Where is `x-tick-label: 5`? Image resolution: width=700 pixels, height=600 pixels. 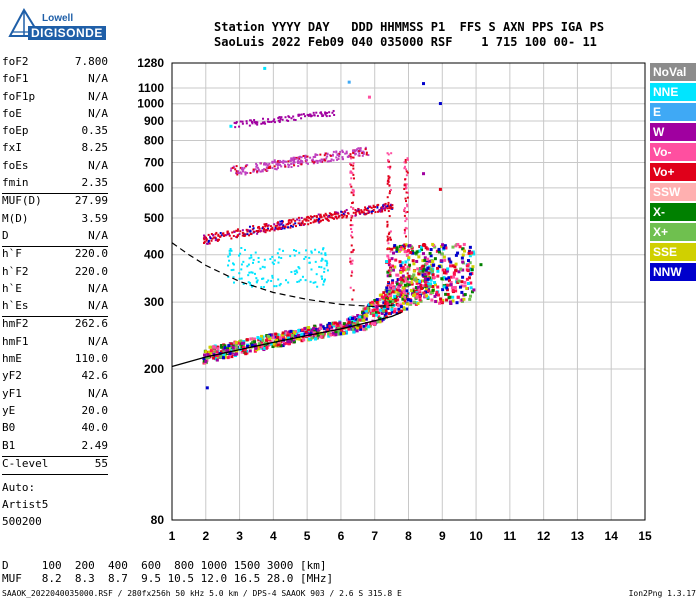 x-tick-label: 5 is located at coordinates (307, 536).